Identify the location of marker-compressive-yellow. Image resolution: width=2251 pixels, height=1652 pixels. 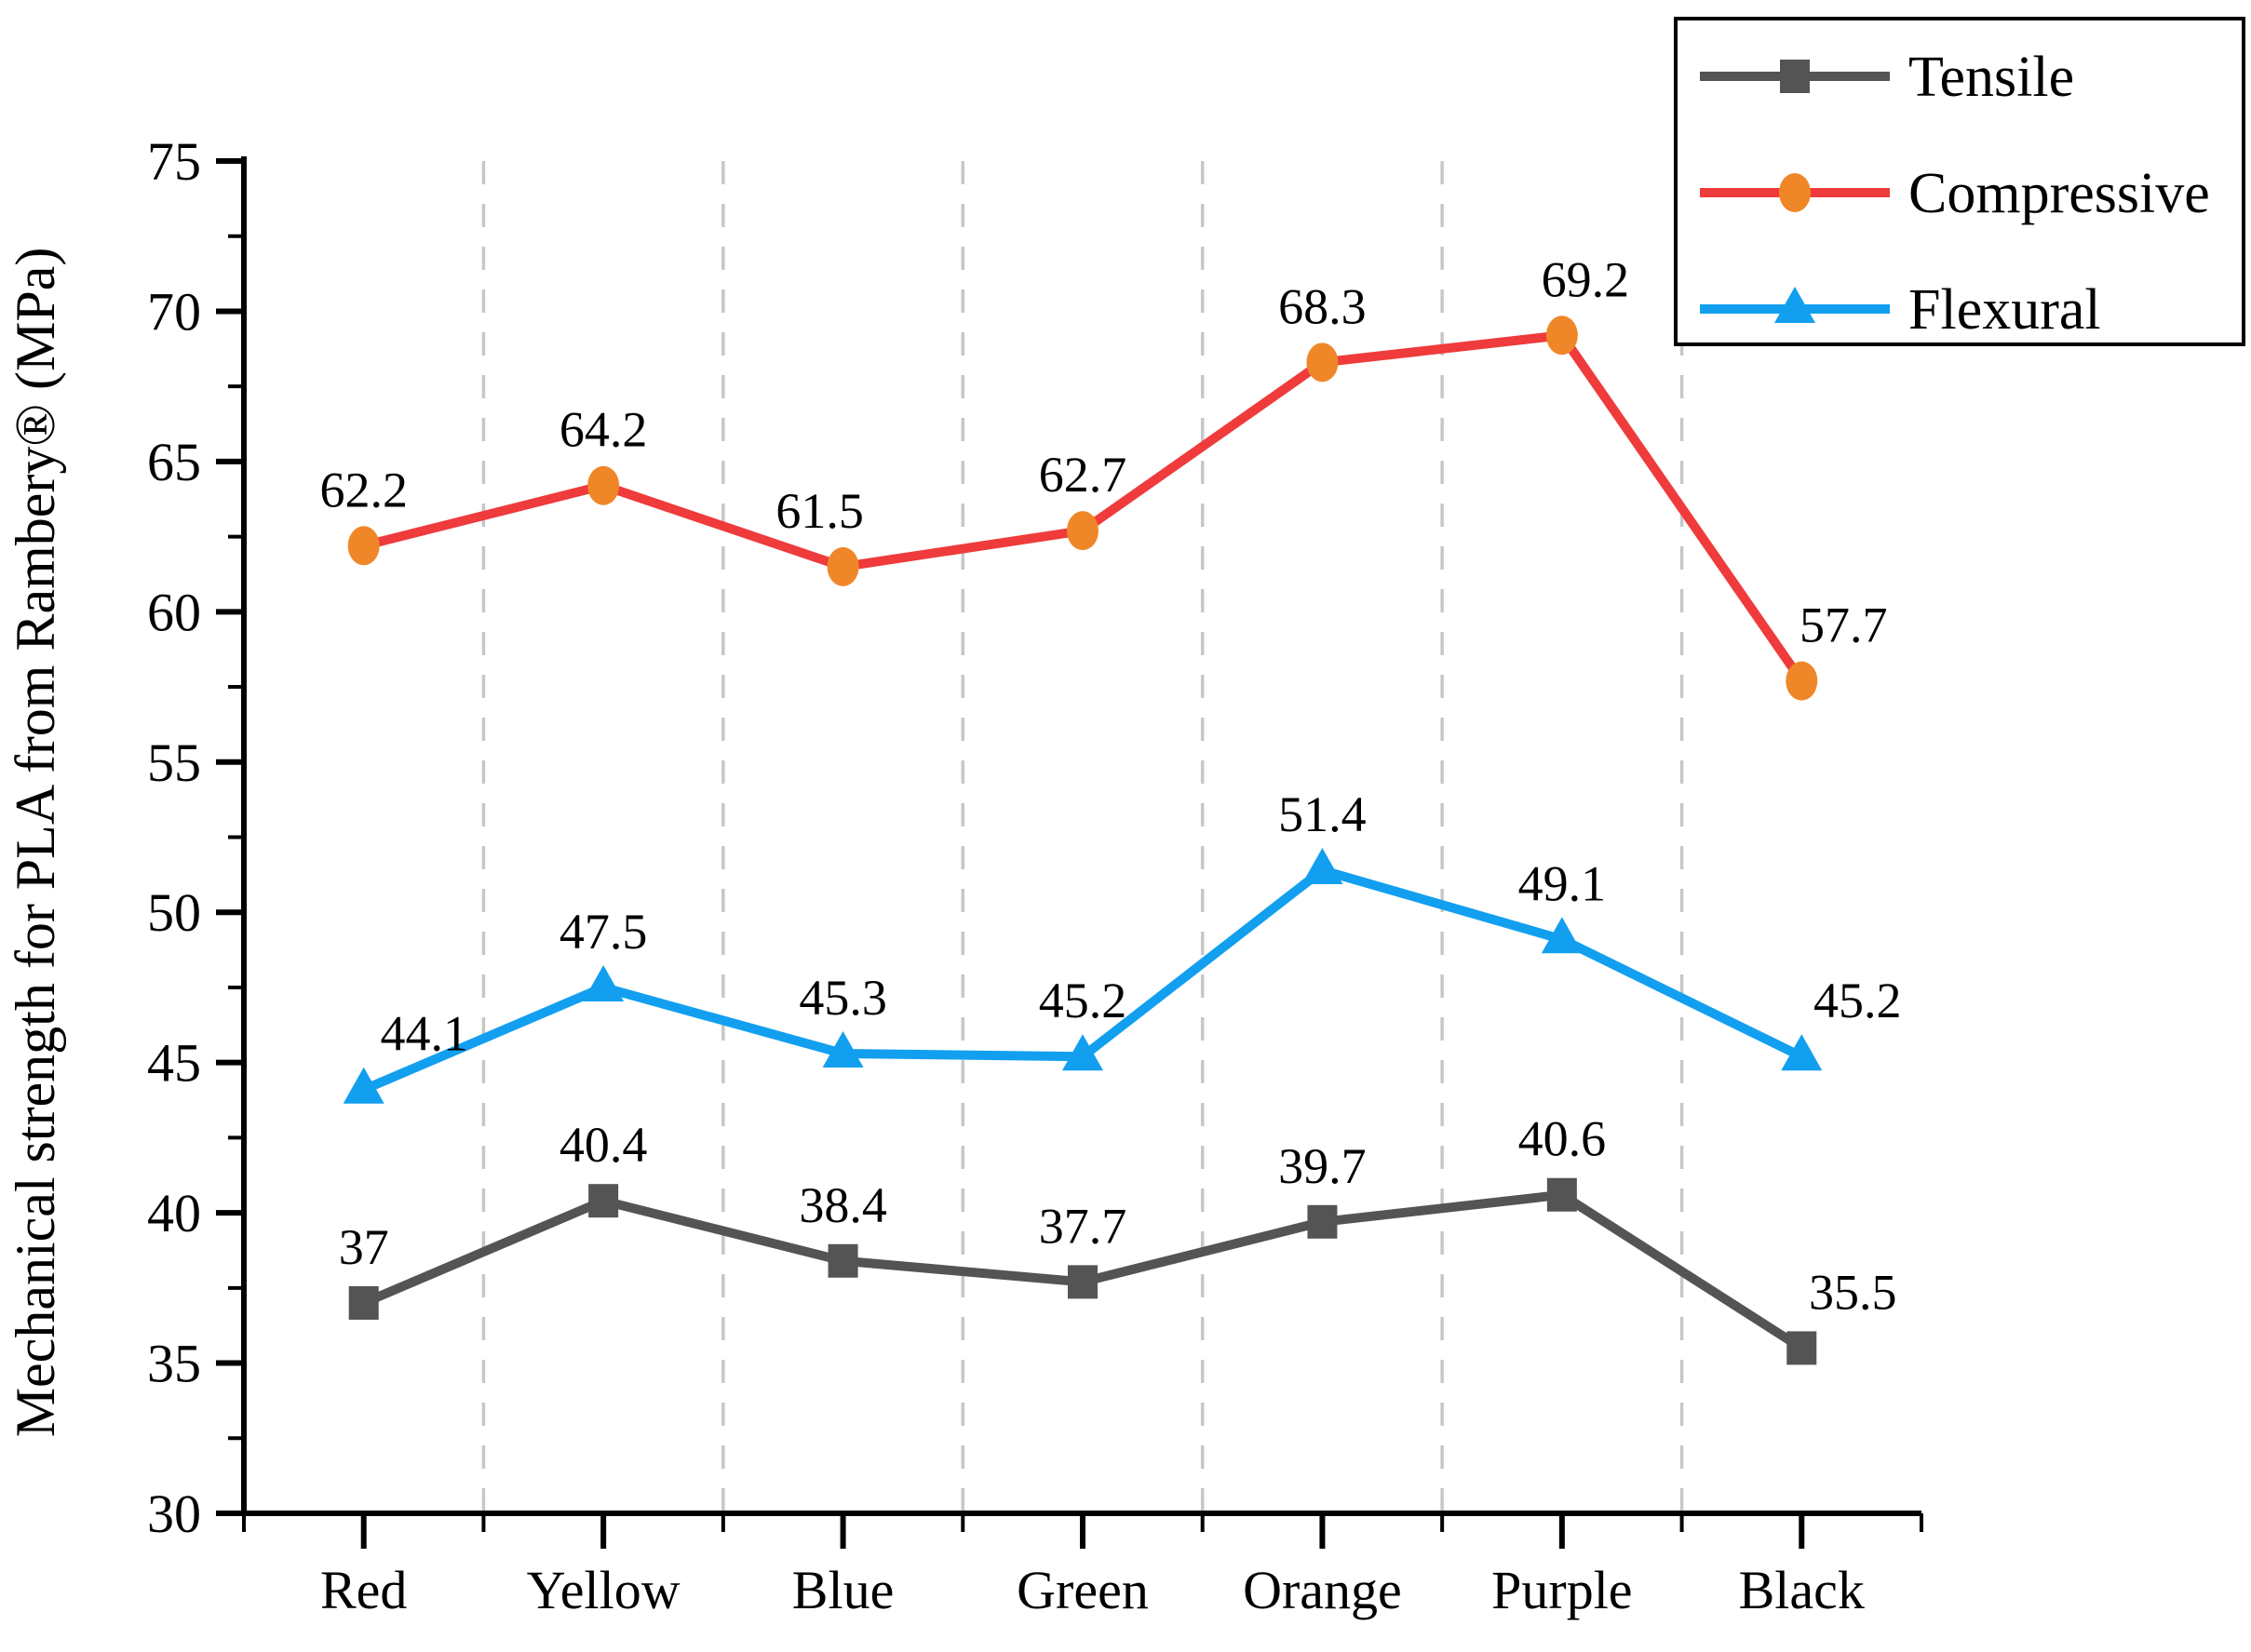
(603, 485).